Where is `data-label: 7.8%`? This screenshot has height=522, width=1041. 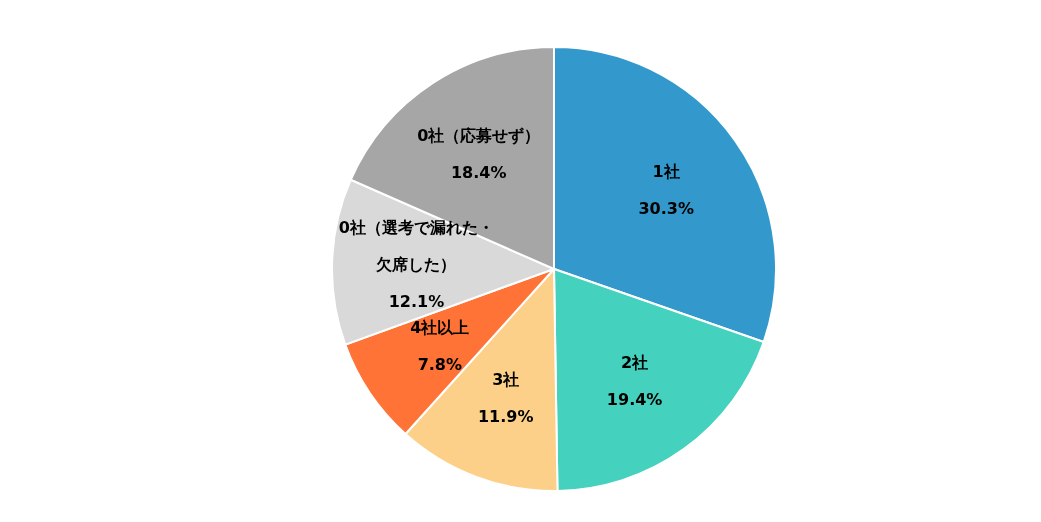 data-label: 7.8% is located at coordinates (440, 364).